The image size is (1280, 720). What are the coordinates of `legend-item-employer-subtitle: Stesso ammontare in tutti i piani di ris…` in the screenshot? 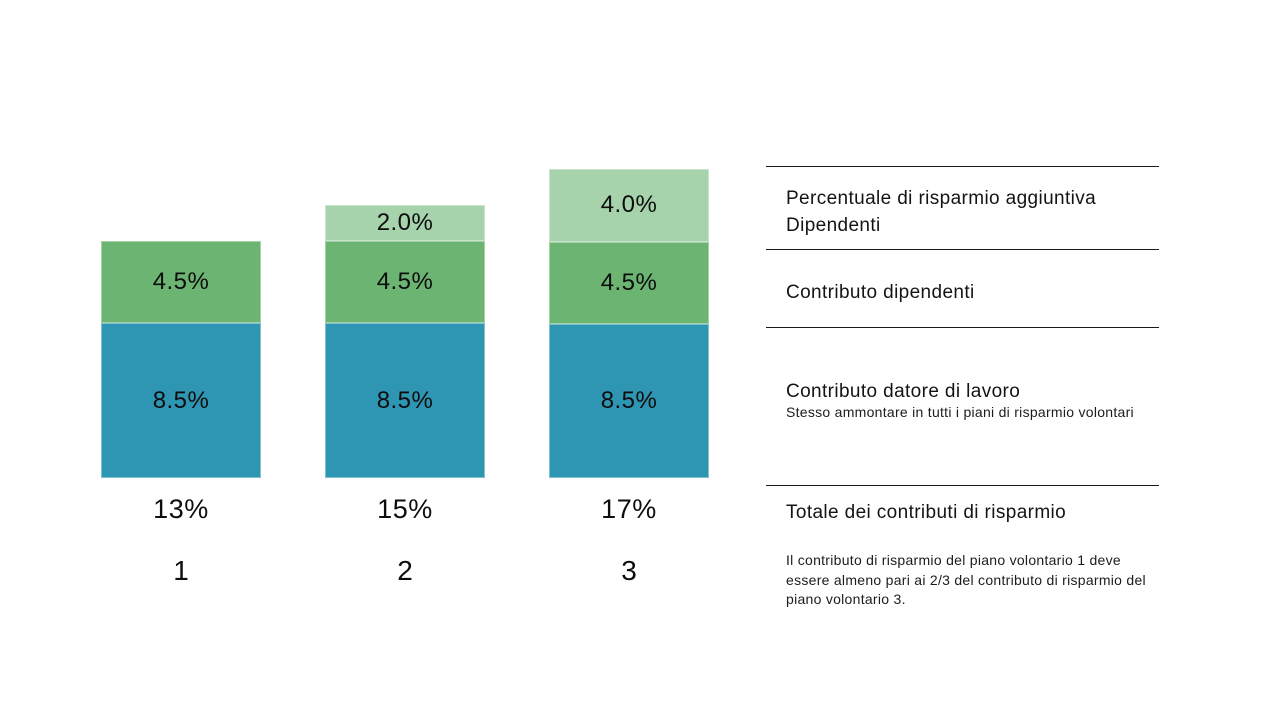 It's located at (960, 412).